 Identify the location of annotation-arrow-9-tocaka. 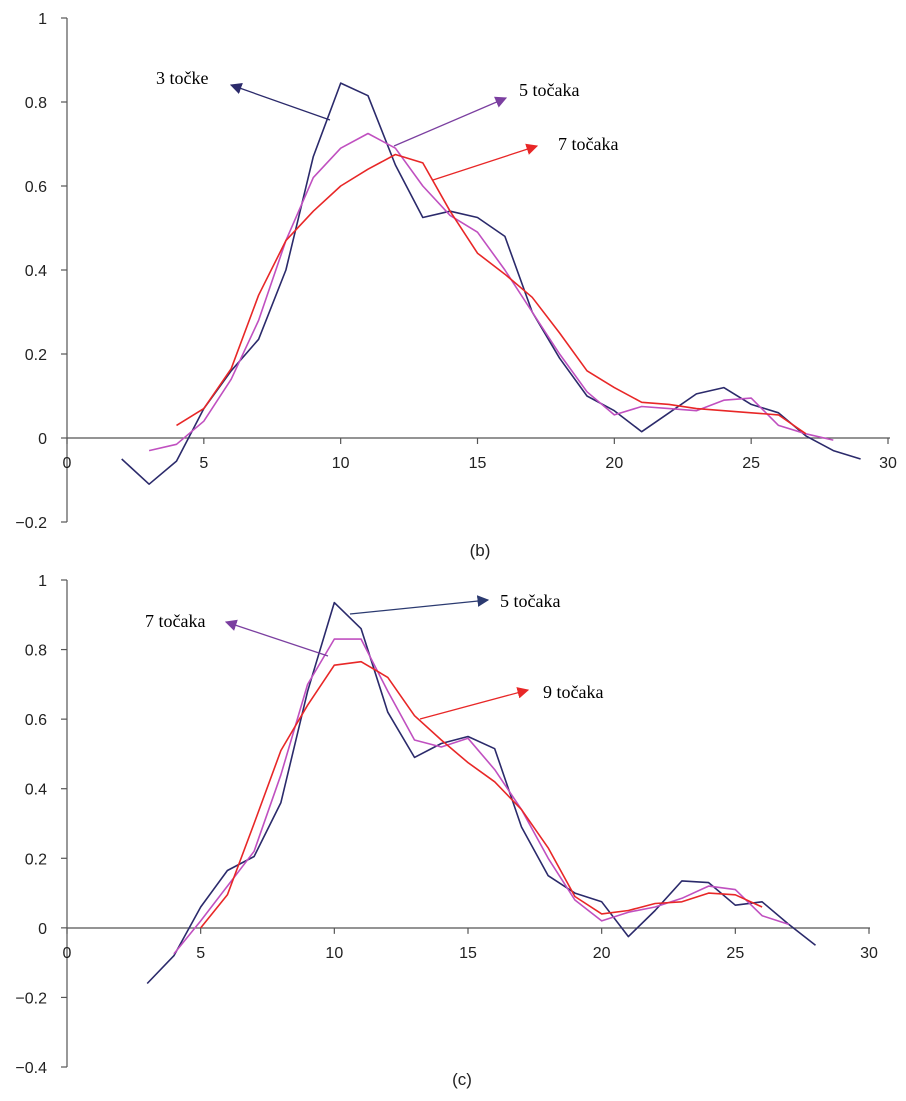
(474, 703).